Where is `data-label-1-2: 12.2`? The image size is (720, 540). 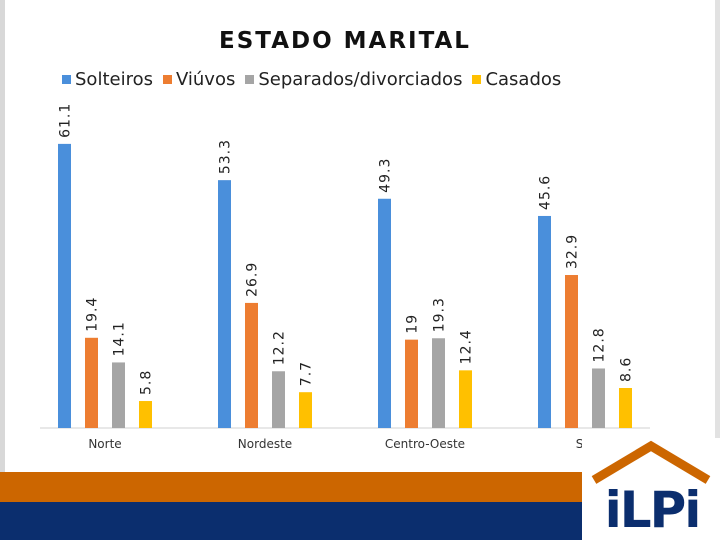 data-label-1-2: 12.2 is located at coordinates (280, 347).